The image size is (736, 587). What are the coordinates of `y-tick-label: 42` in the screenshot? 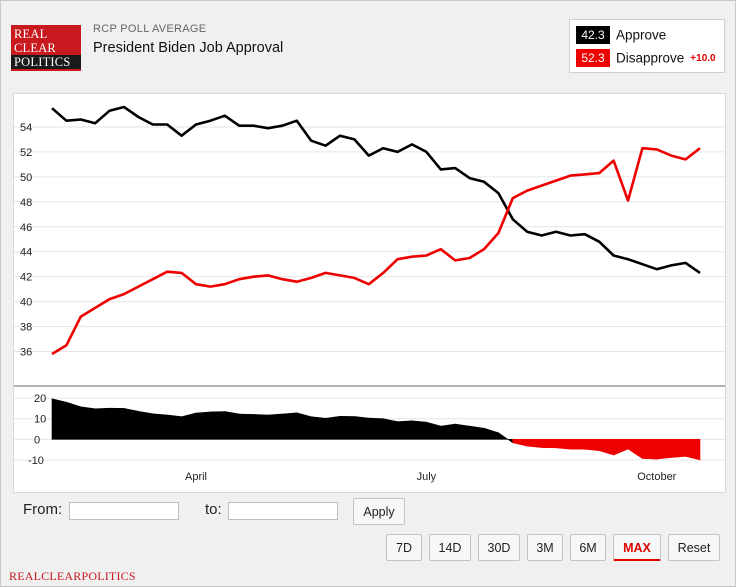 It's located at (26, 278).